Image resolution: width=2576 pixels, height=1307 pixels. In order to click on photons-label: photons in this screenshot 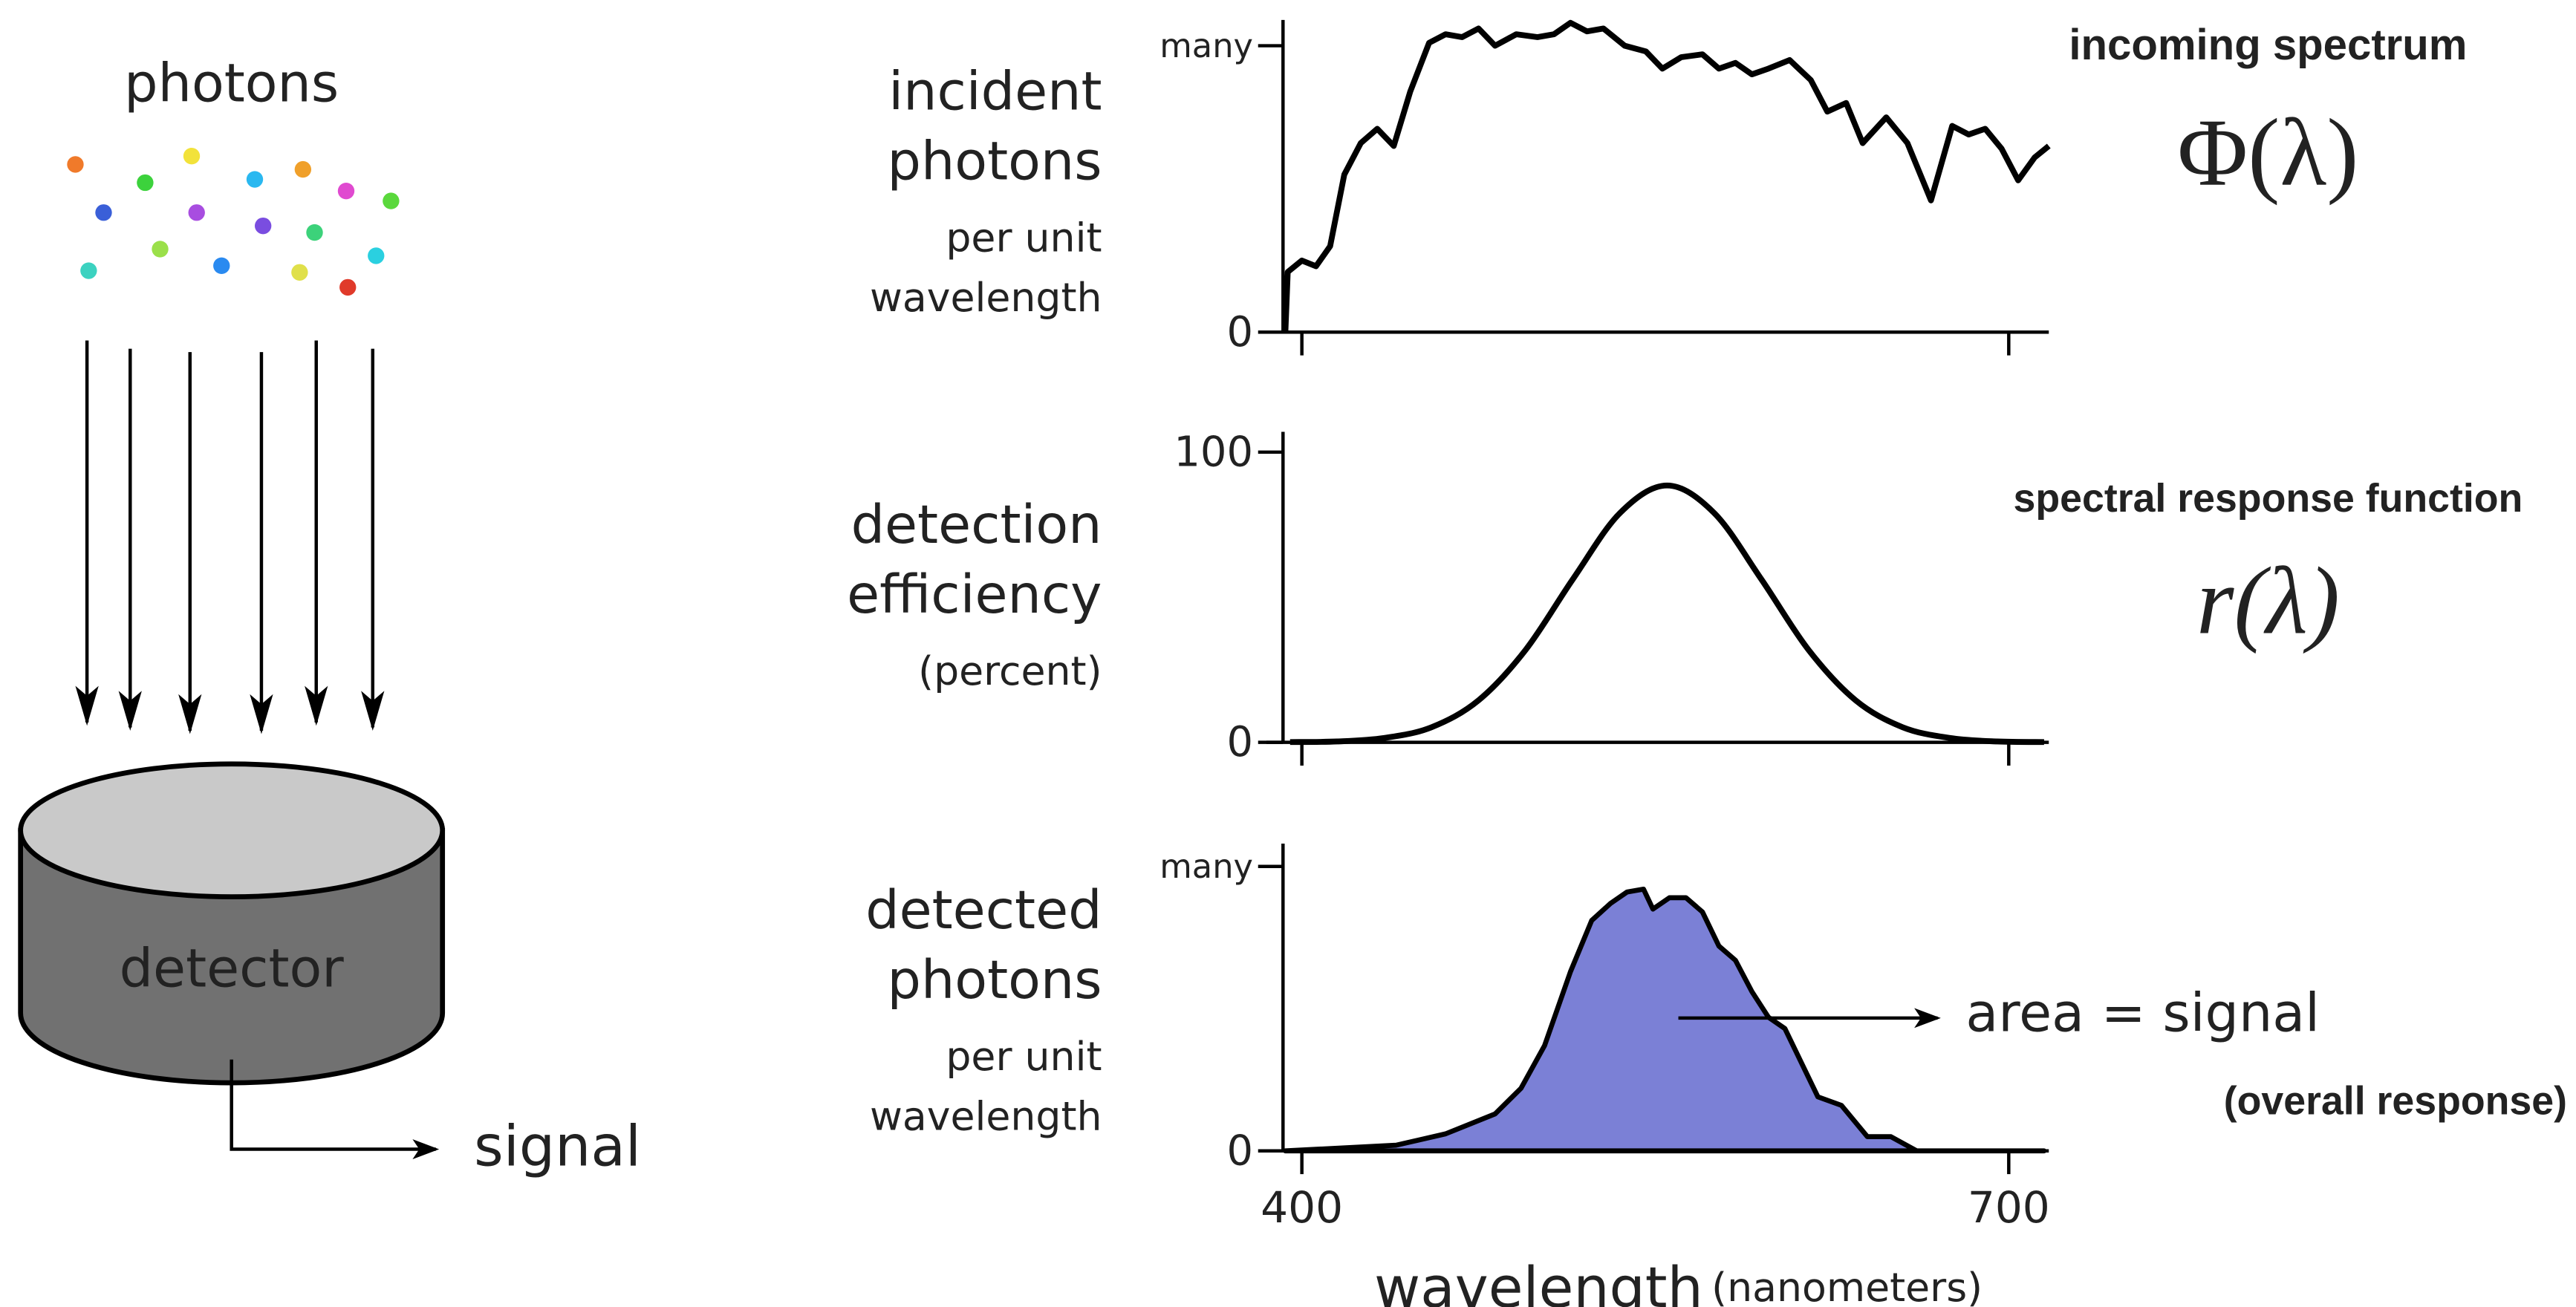, I will do `click(231, 83)`.